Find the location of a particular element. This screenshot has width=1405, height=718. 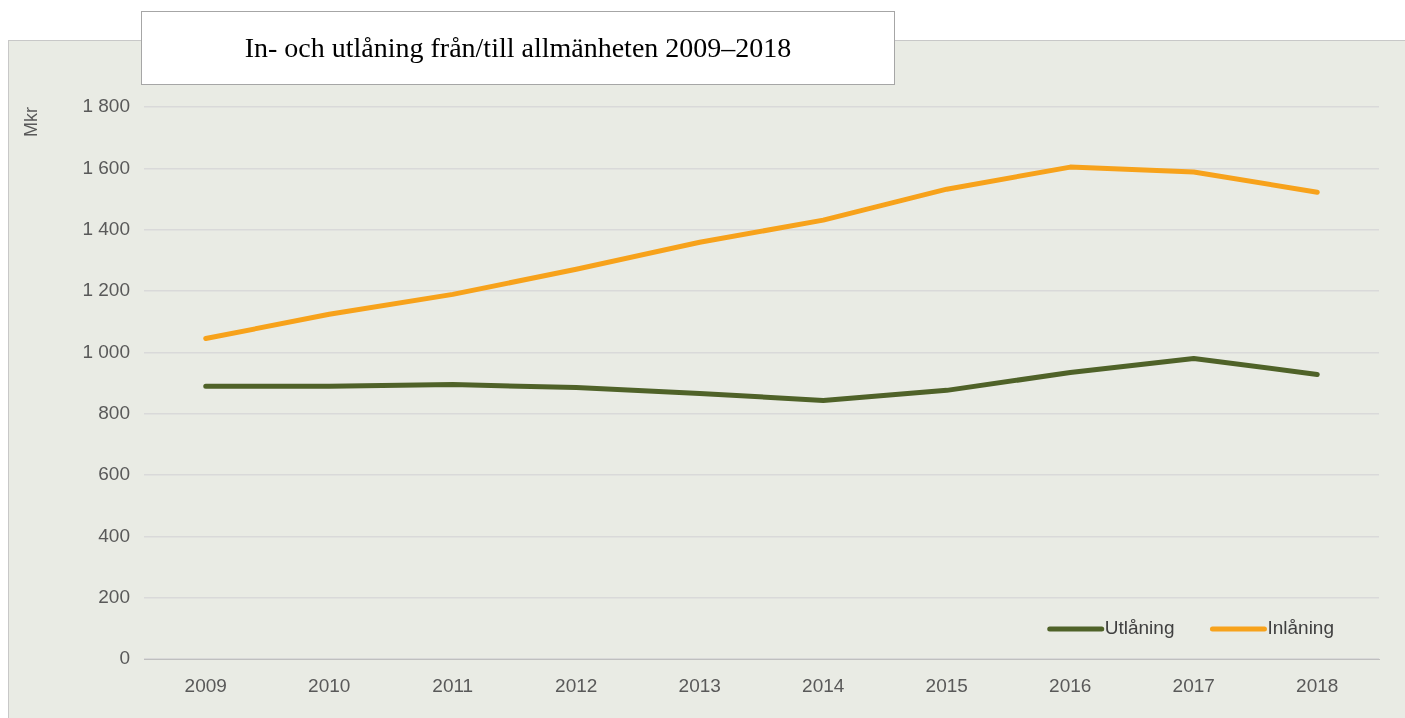

y-tick-label: 600 is located at coordinates (114, 474).